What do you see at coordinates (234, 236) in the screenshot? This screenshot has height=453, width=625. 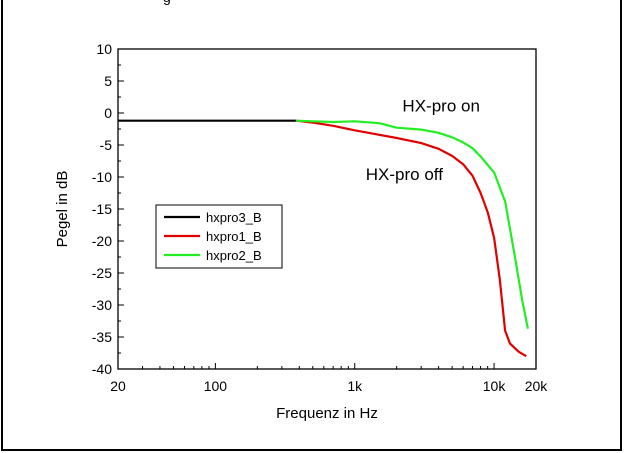 I see `legend-label-hxpro1_B: hxpro1_B` at bounding box center [234, 236].